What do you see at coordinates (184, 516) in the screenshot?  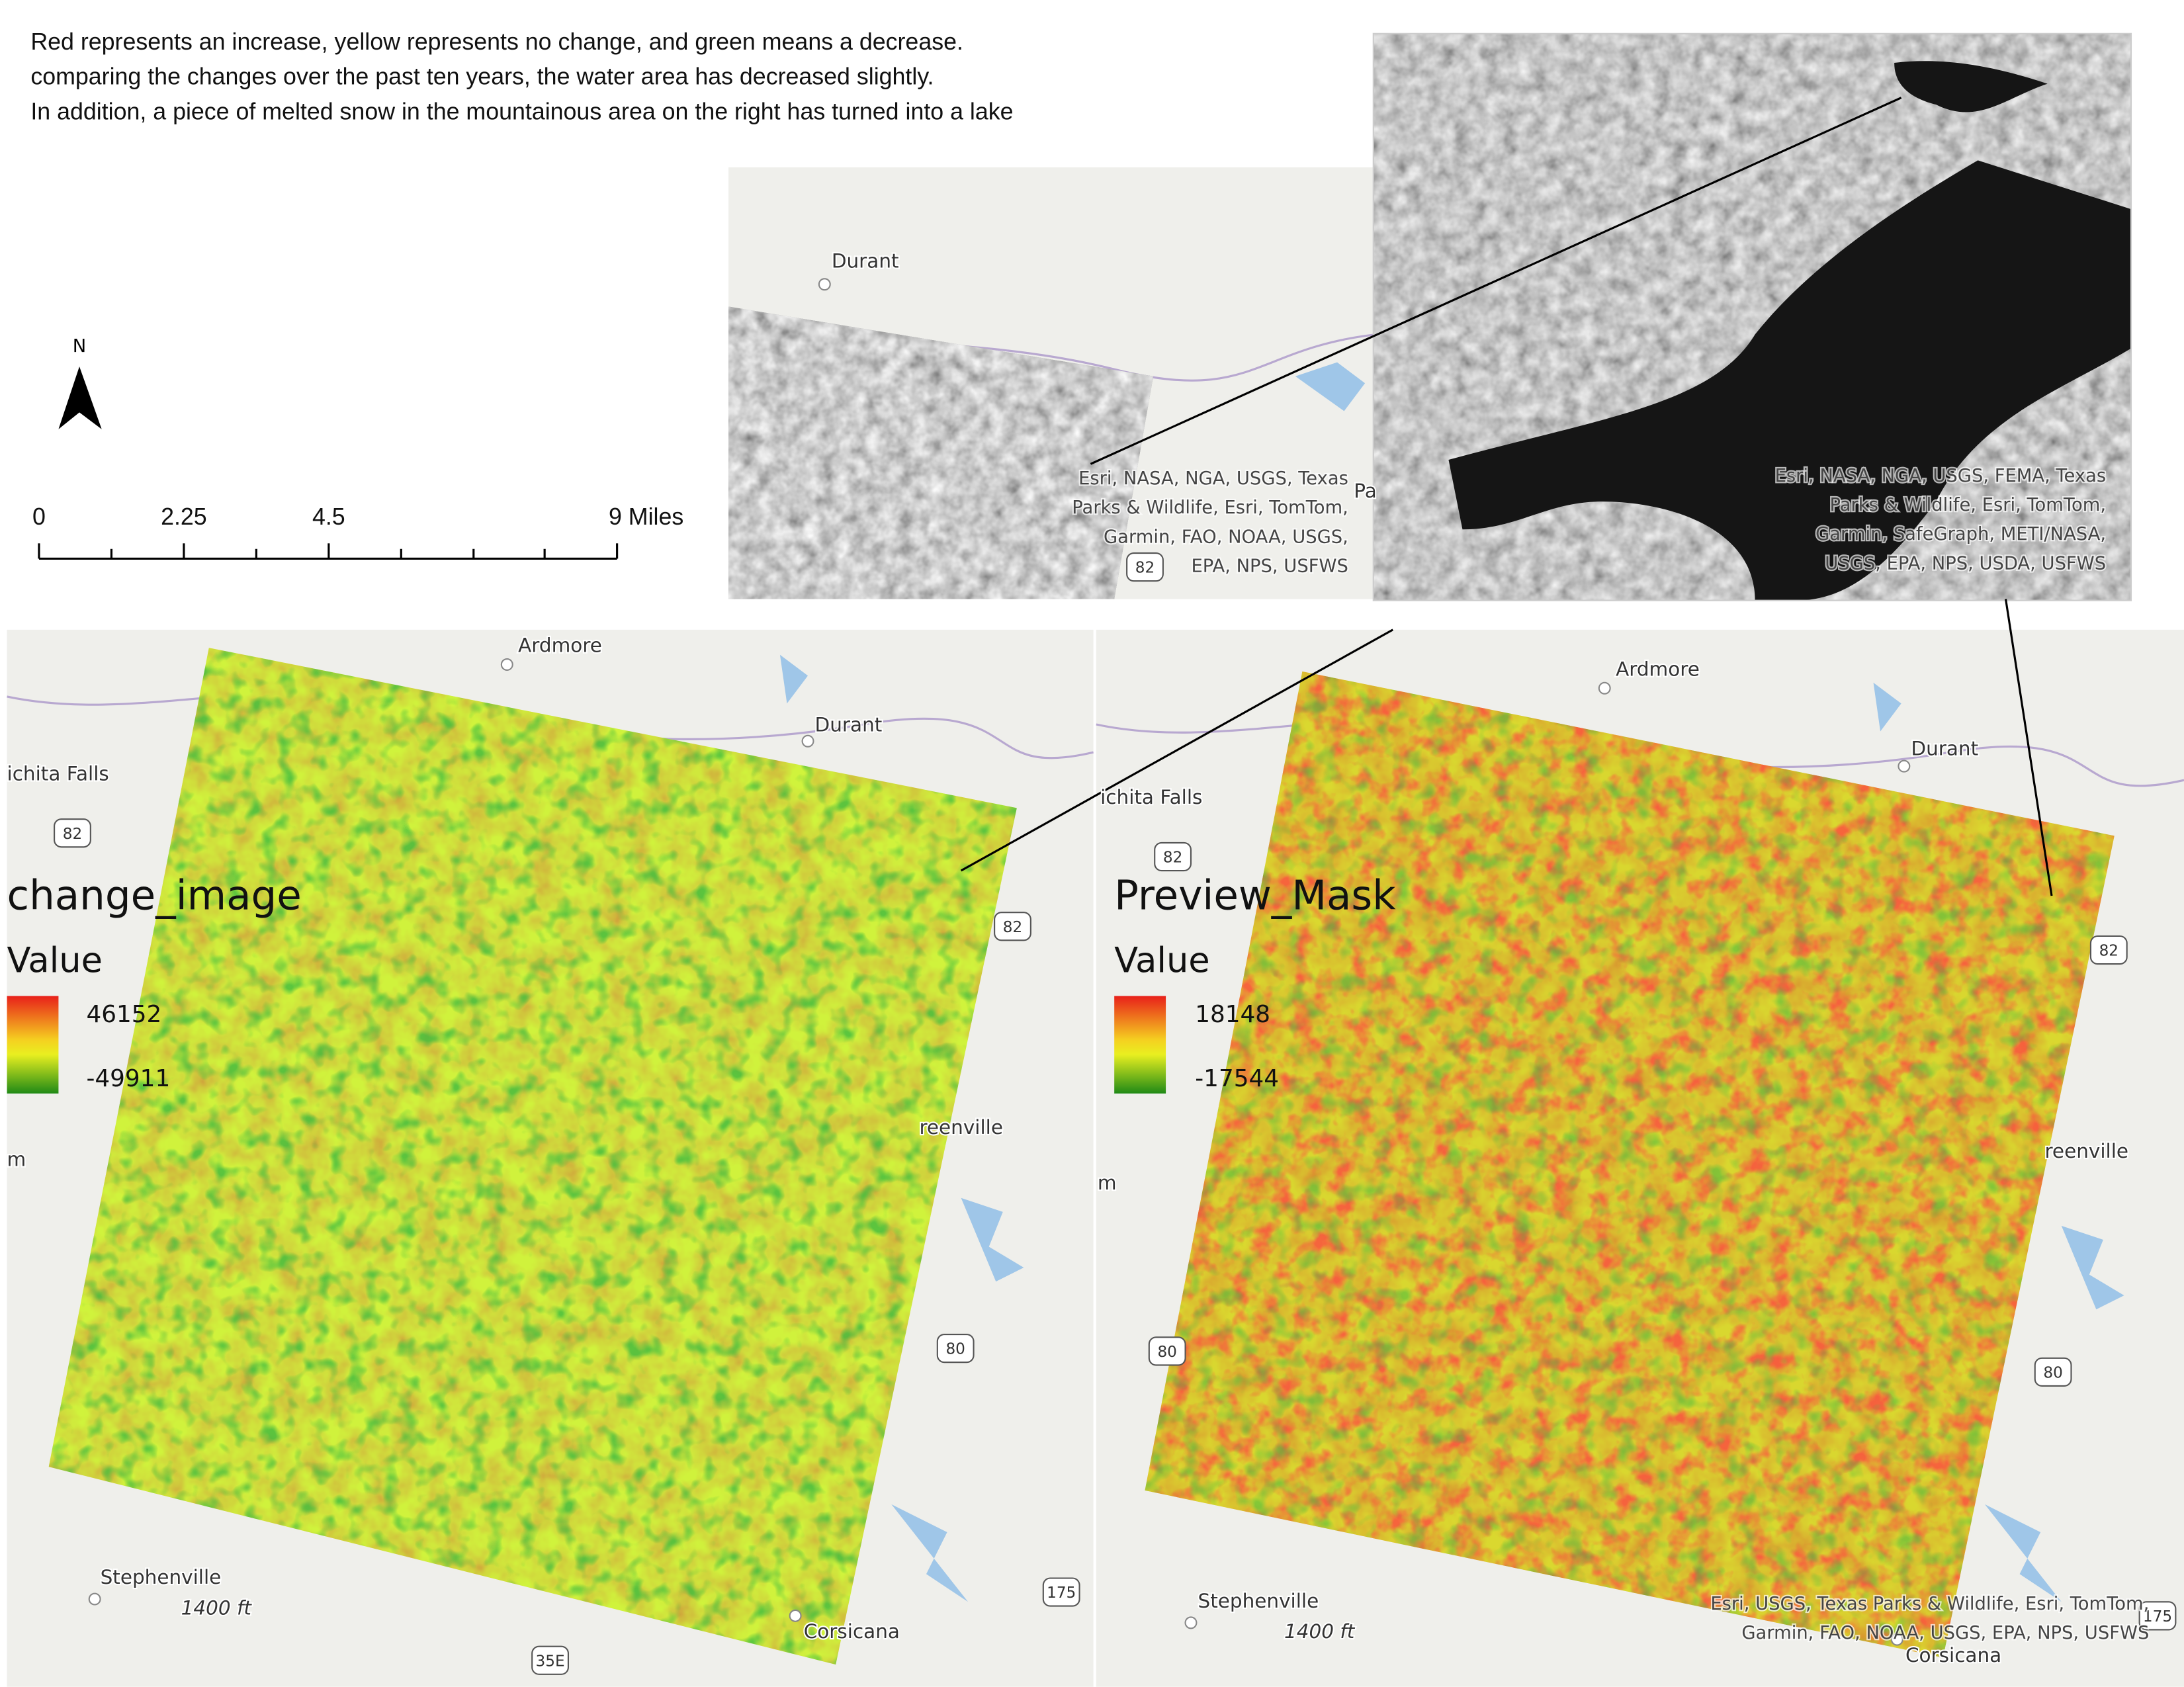 I see `scale-label: 2.25` at bounding box center [184, 516].